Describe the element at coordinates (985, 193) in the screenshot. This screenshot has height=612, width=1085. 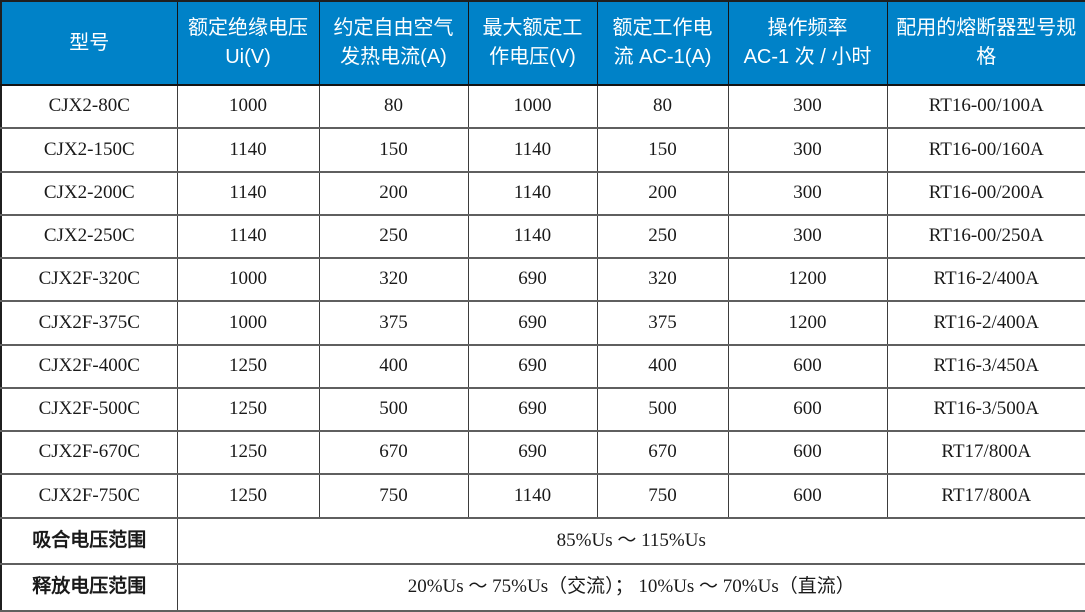
I see `value-cell: RT16-00/200A` at that location.